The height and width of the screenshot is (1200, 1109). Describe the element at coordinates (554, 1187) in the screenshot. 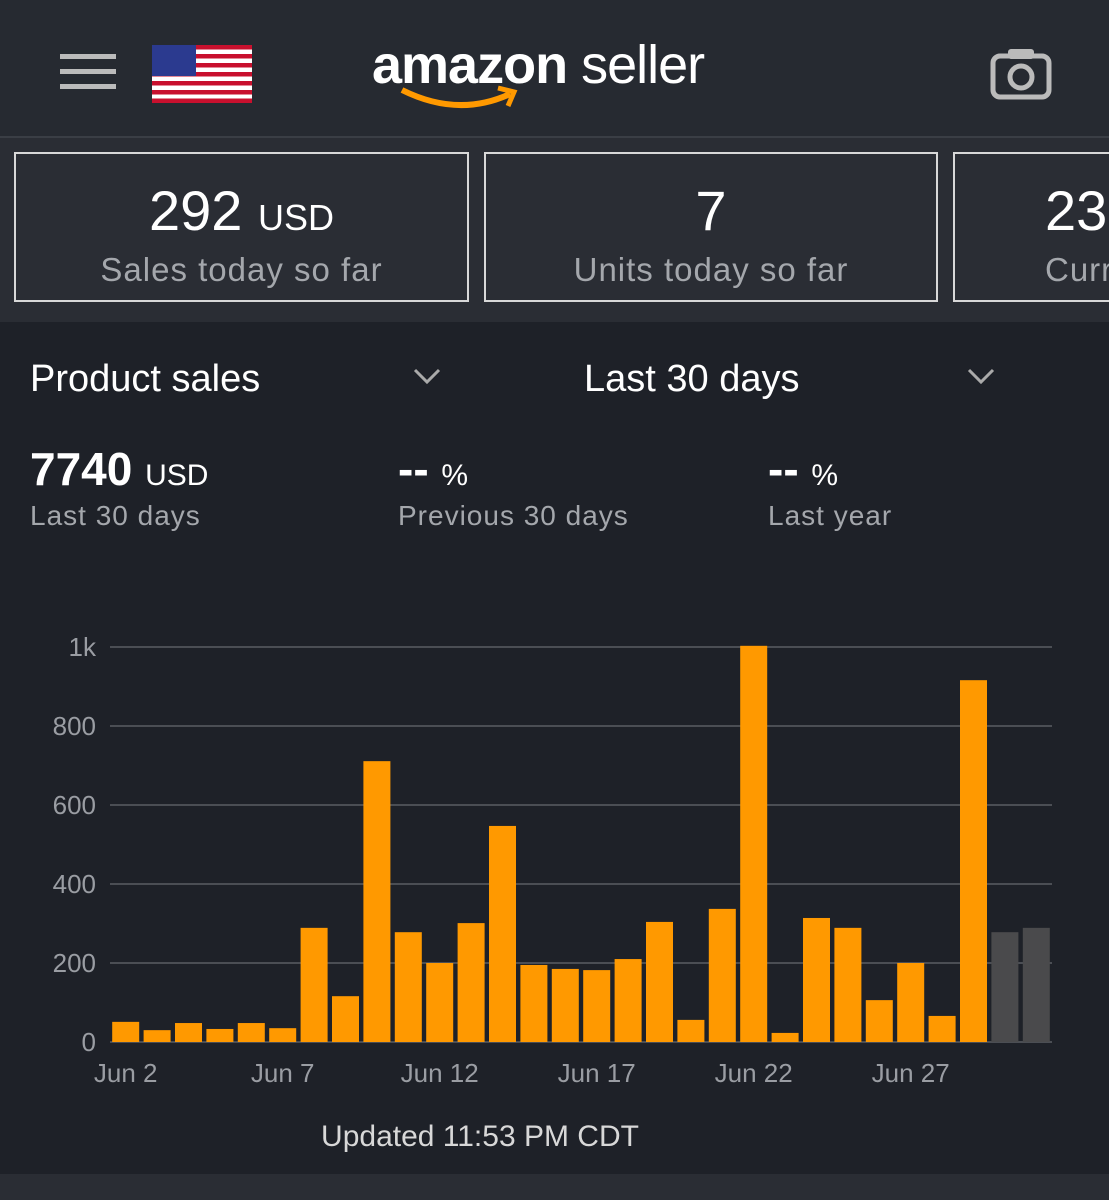

I see `bottom-bar` at that location.